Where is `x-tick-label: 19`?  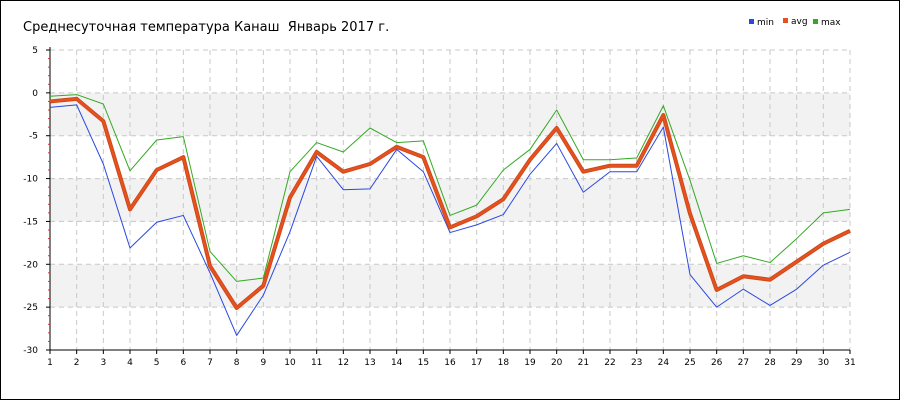
x-tick-label: 19 is located at coordinates (530, 363).